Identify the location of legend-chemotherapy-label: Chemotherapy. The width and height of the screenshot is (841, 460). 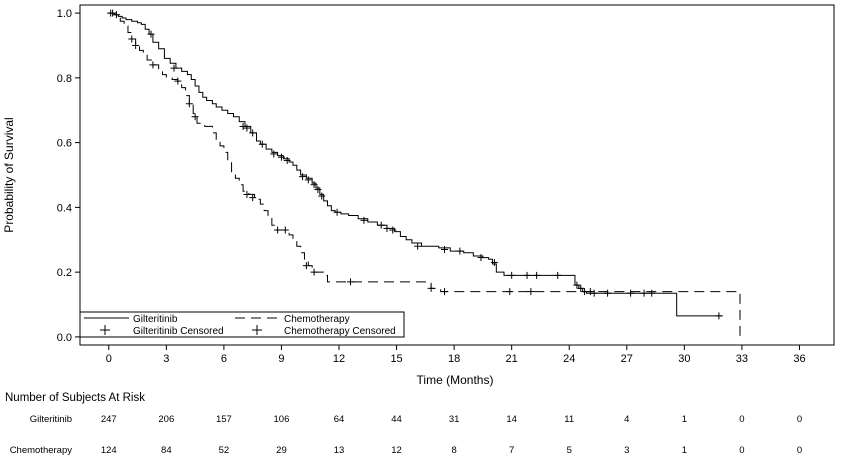
(317, 319).